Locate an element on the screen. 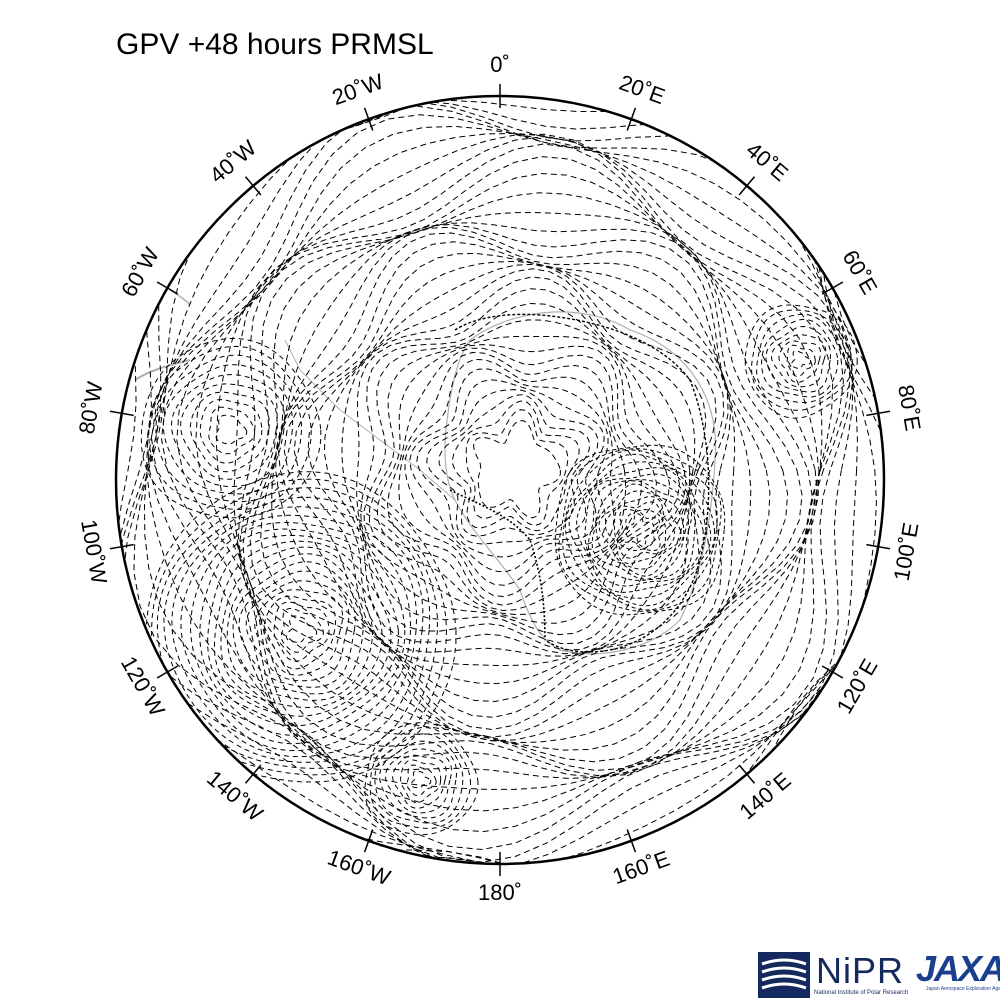 The image size is (1000, 1000). nipr-logo-icon is located at coordinates (784, 975).